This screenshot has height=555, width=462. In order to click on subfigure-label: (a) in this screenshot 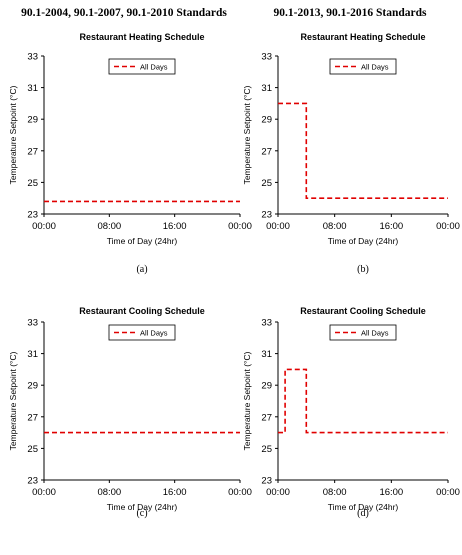, I will do `click(141, 269)`.